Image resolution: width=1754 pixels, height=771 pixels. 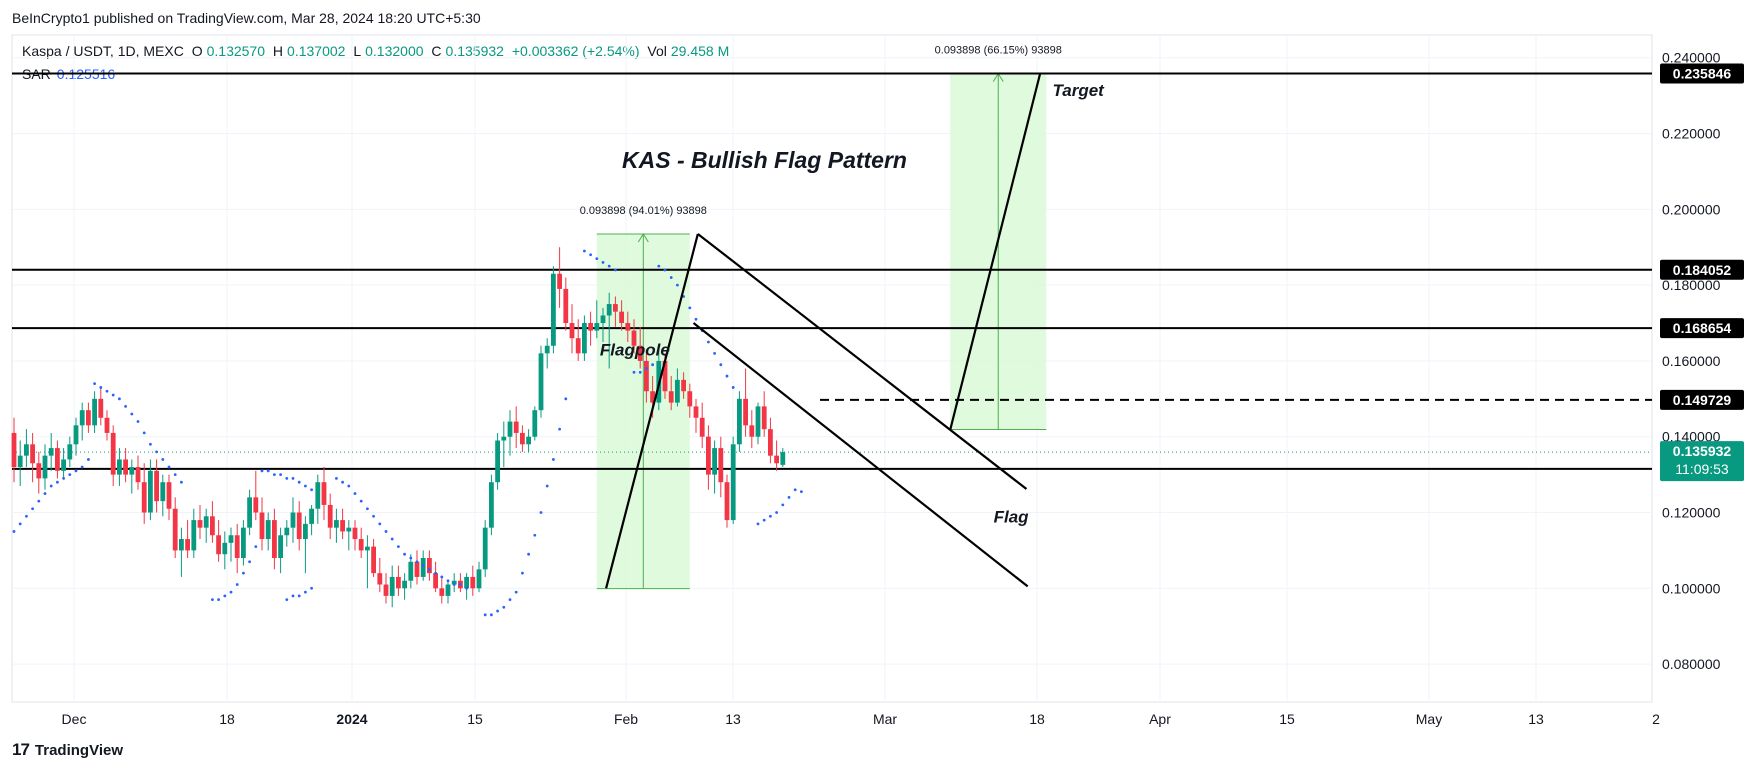 What do you see at coordinates (67, 750) in the screenshot?
I see `footer-brand: 17 TradingView` at bounding box center [67, 750].